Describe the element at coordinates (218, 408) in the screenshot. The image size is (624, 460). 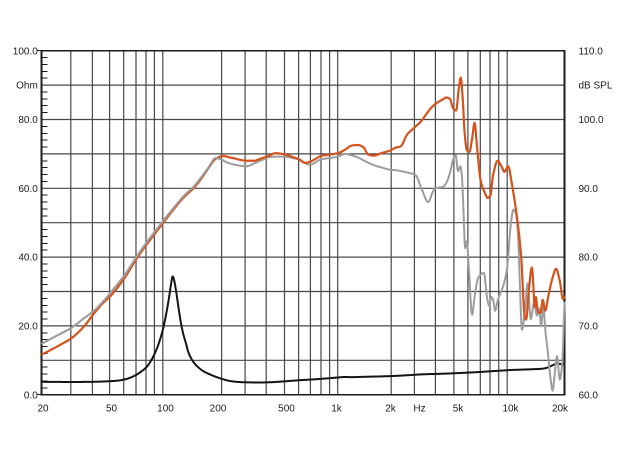
I see `svg-text: 200` at that location.